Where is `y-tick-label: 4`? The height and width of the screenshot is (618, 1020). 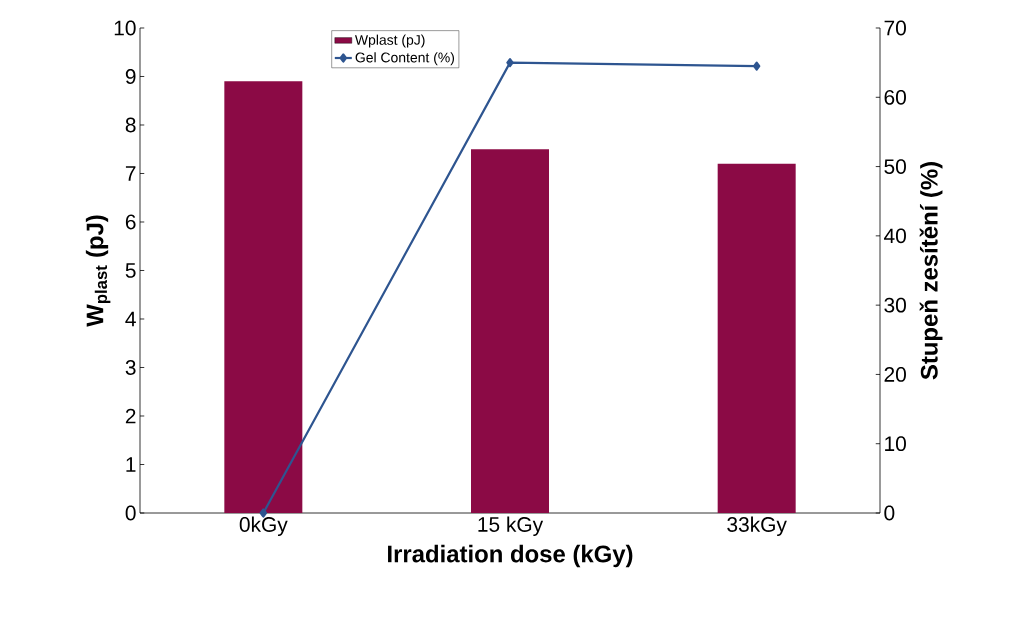 y-tick-label: 4 is located at coordinates (130, 319).